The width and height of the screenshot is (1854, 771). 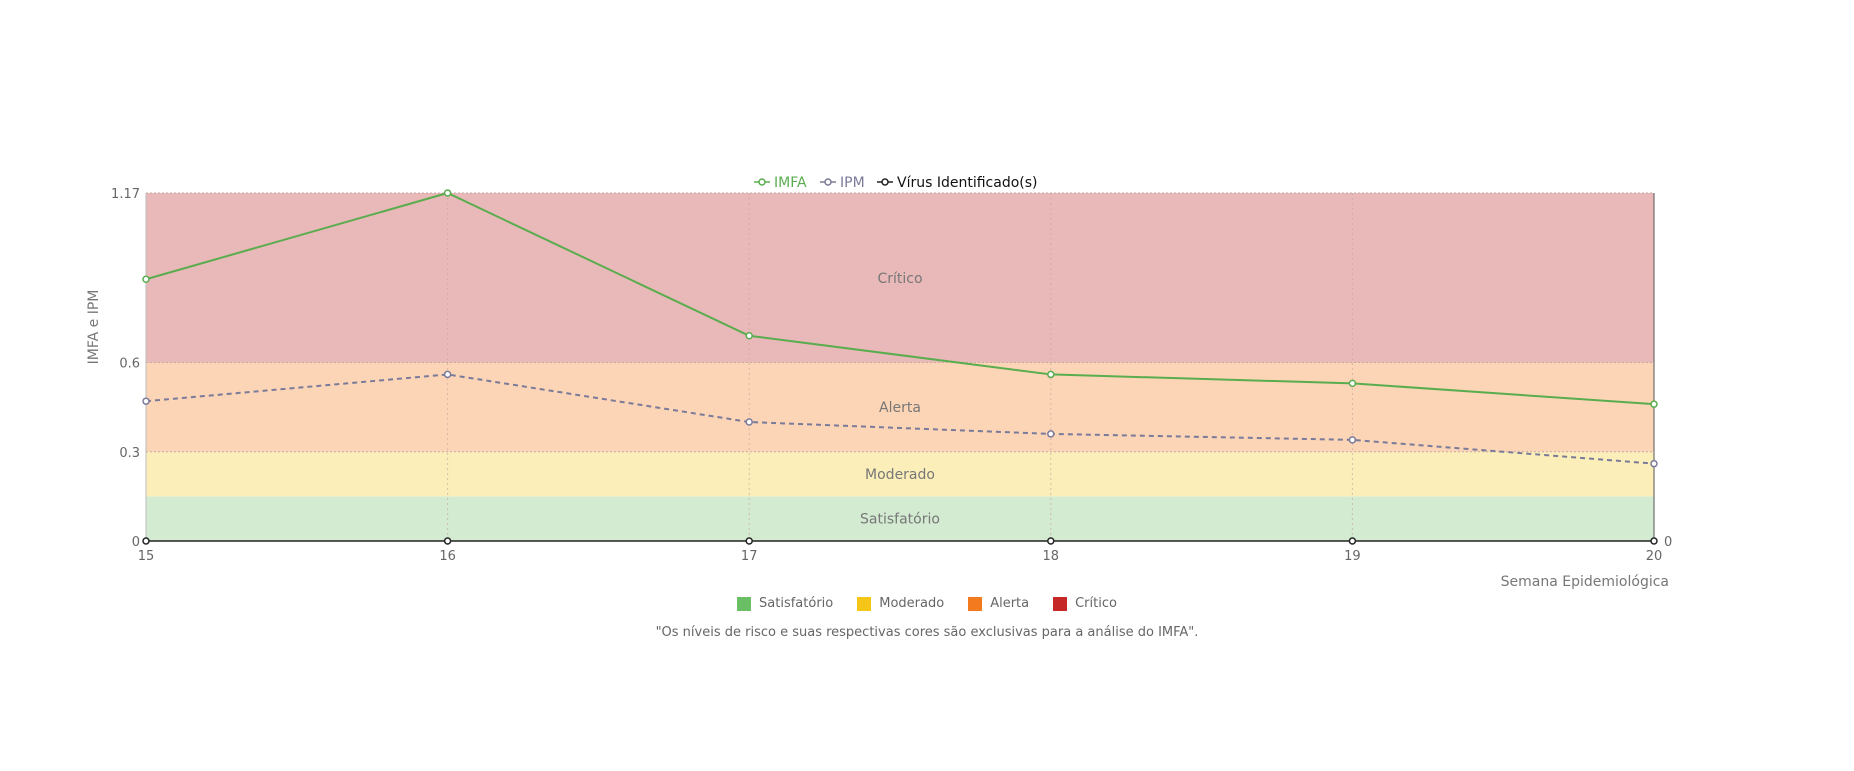 What do you see at coordinates (1096, 603) in the screenshot?
I see `risk-legend-label: Crítico` at bounding box center [1096, 603].